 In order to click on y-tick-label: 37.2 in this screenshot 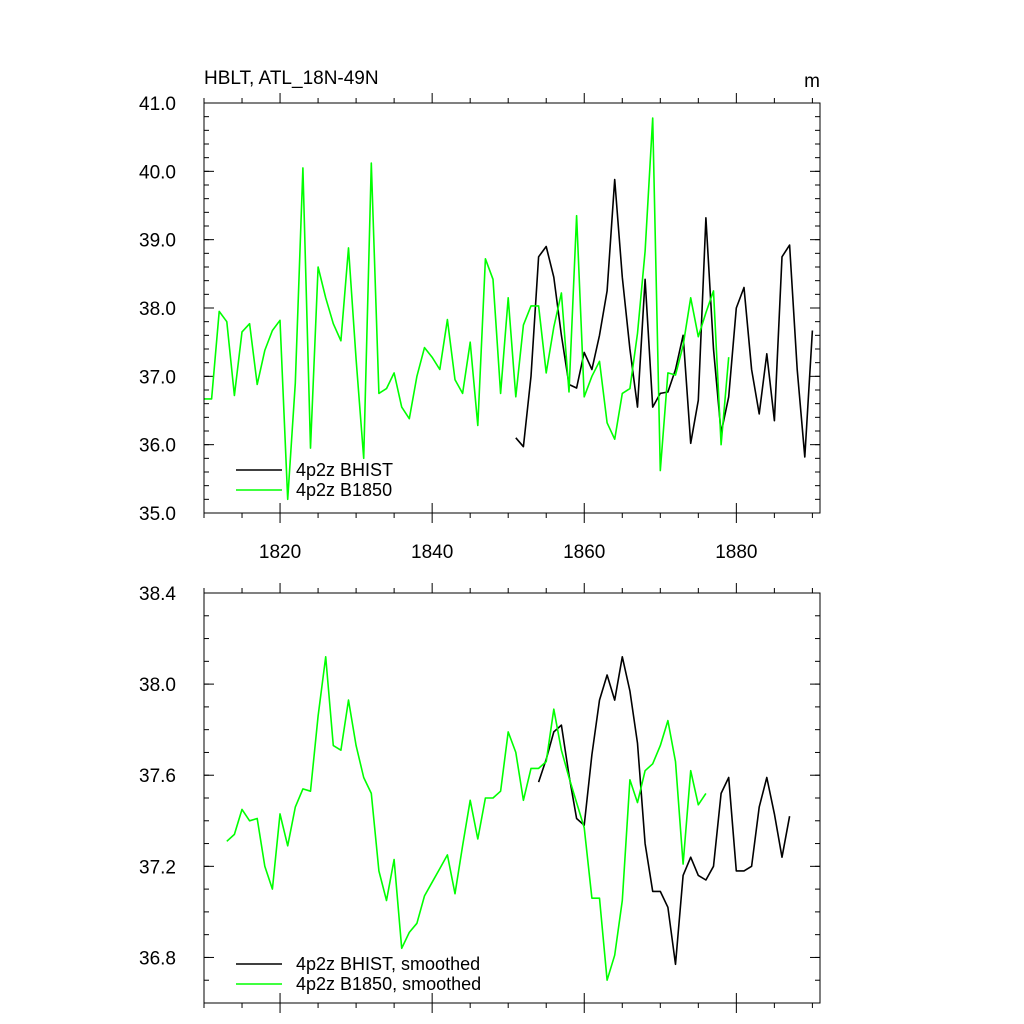, I will do `click(157, 867)`.